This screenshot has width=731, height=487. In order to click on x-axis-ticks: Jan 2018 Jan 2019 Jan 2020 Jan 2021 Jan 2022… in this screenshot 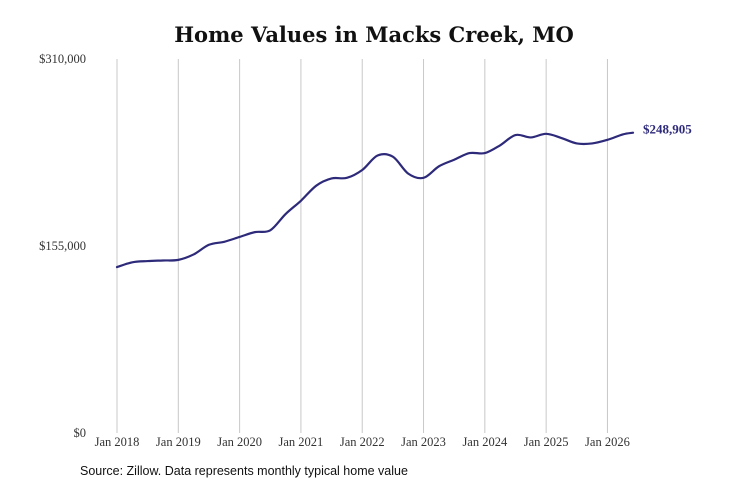, I will do `click(362, 442)`.